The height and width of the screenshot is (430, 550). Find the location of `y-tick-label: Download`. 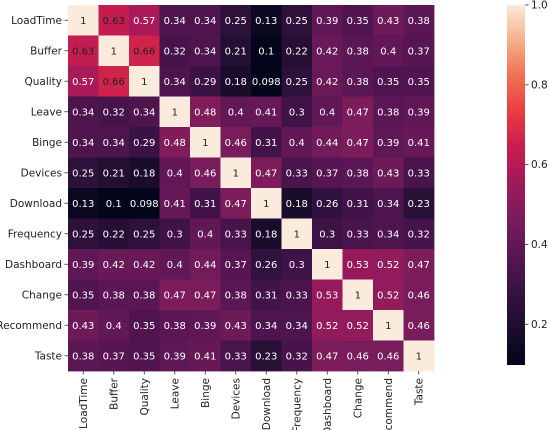

y-tick-label: Download is located at coordinates (36, 204).